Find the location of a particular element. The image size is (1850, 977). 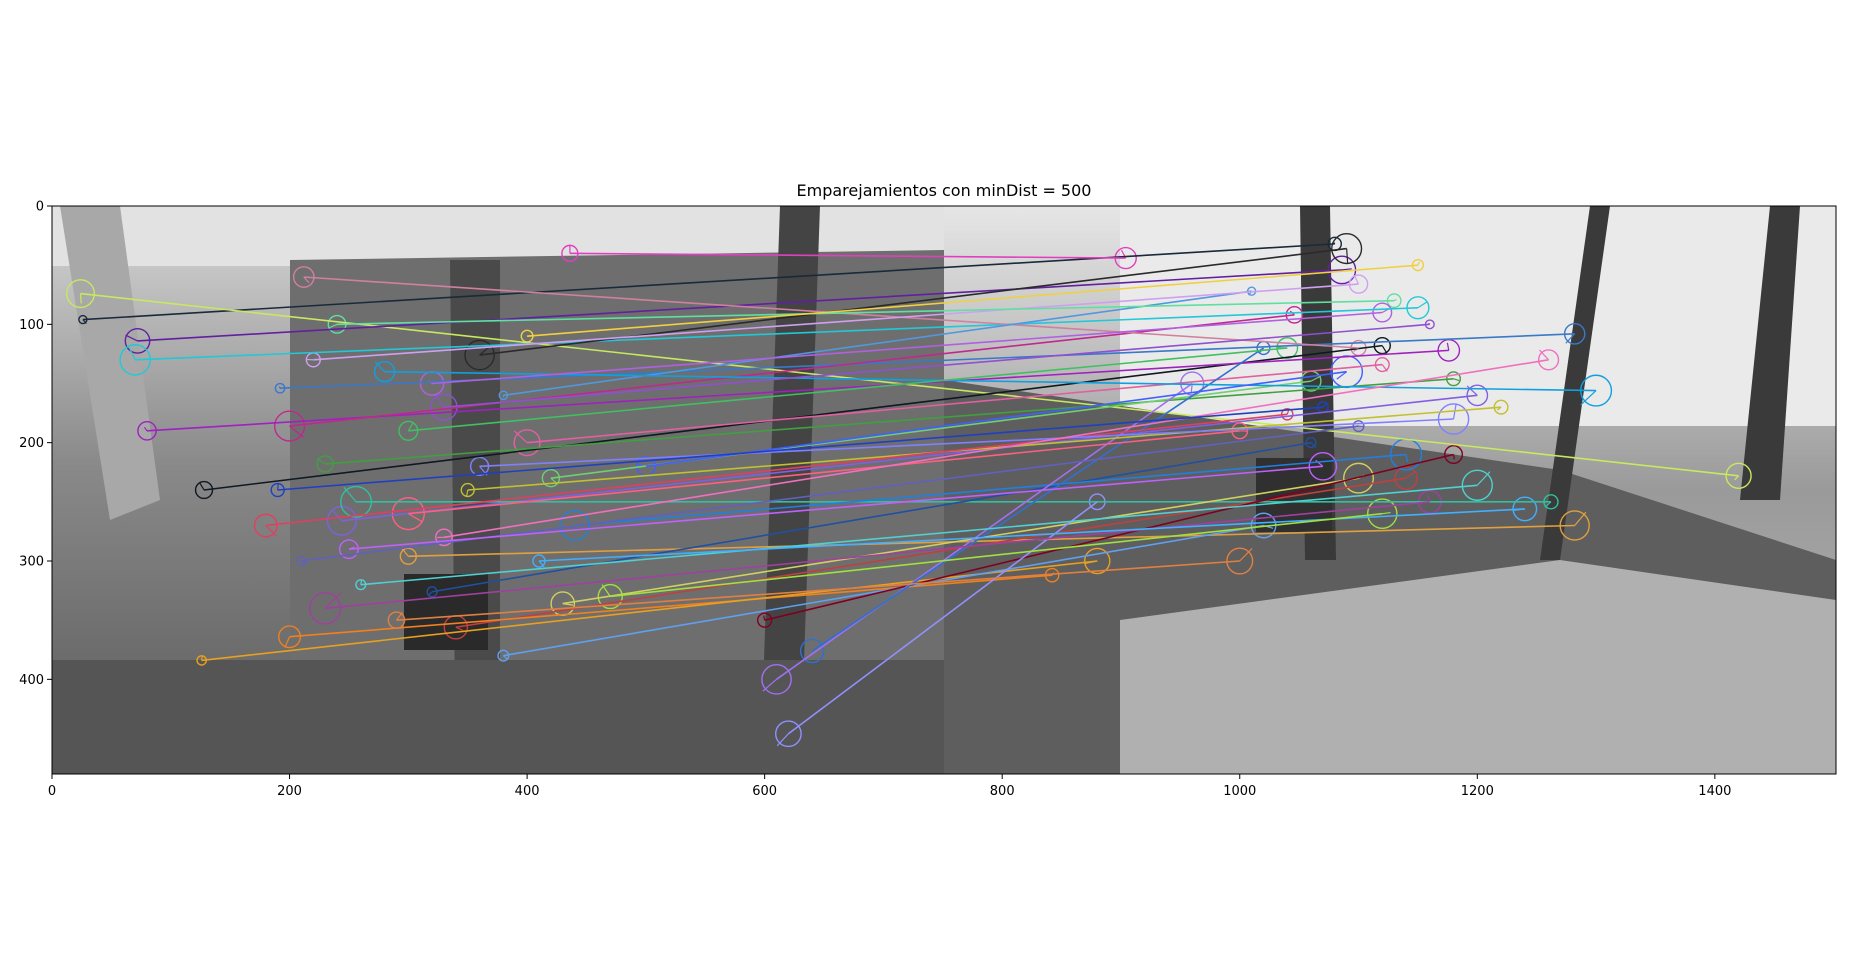

left-image-pillar-right is located at coordinates (790, 490).